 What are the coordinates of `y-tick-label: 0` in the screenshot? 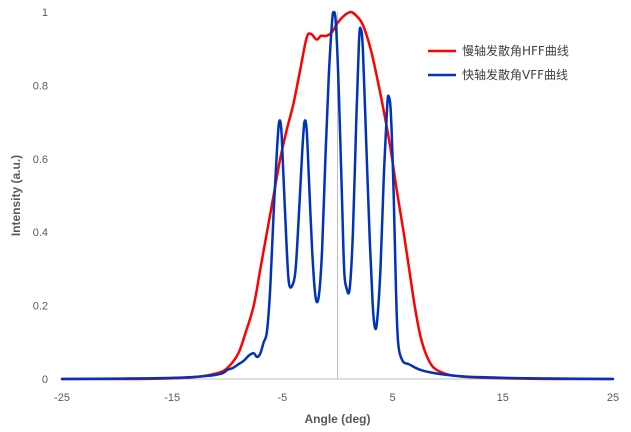 It's located at (45, 380).